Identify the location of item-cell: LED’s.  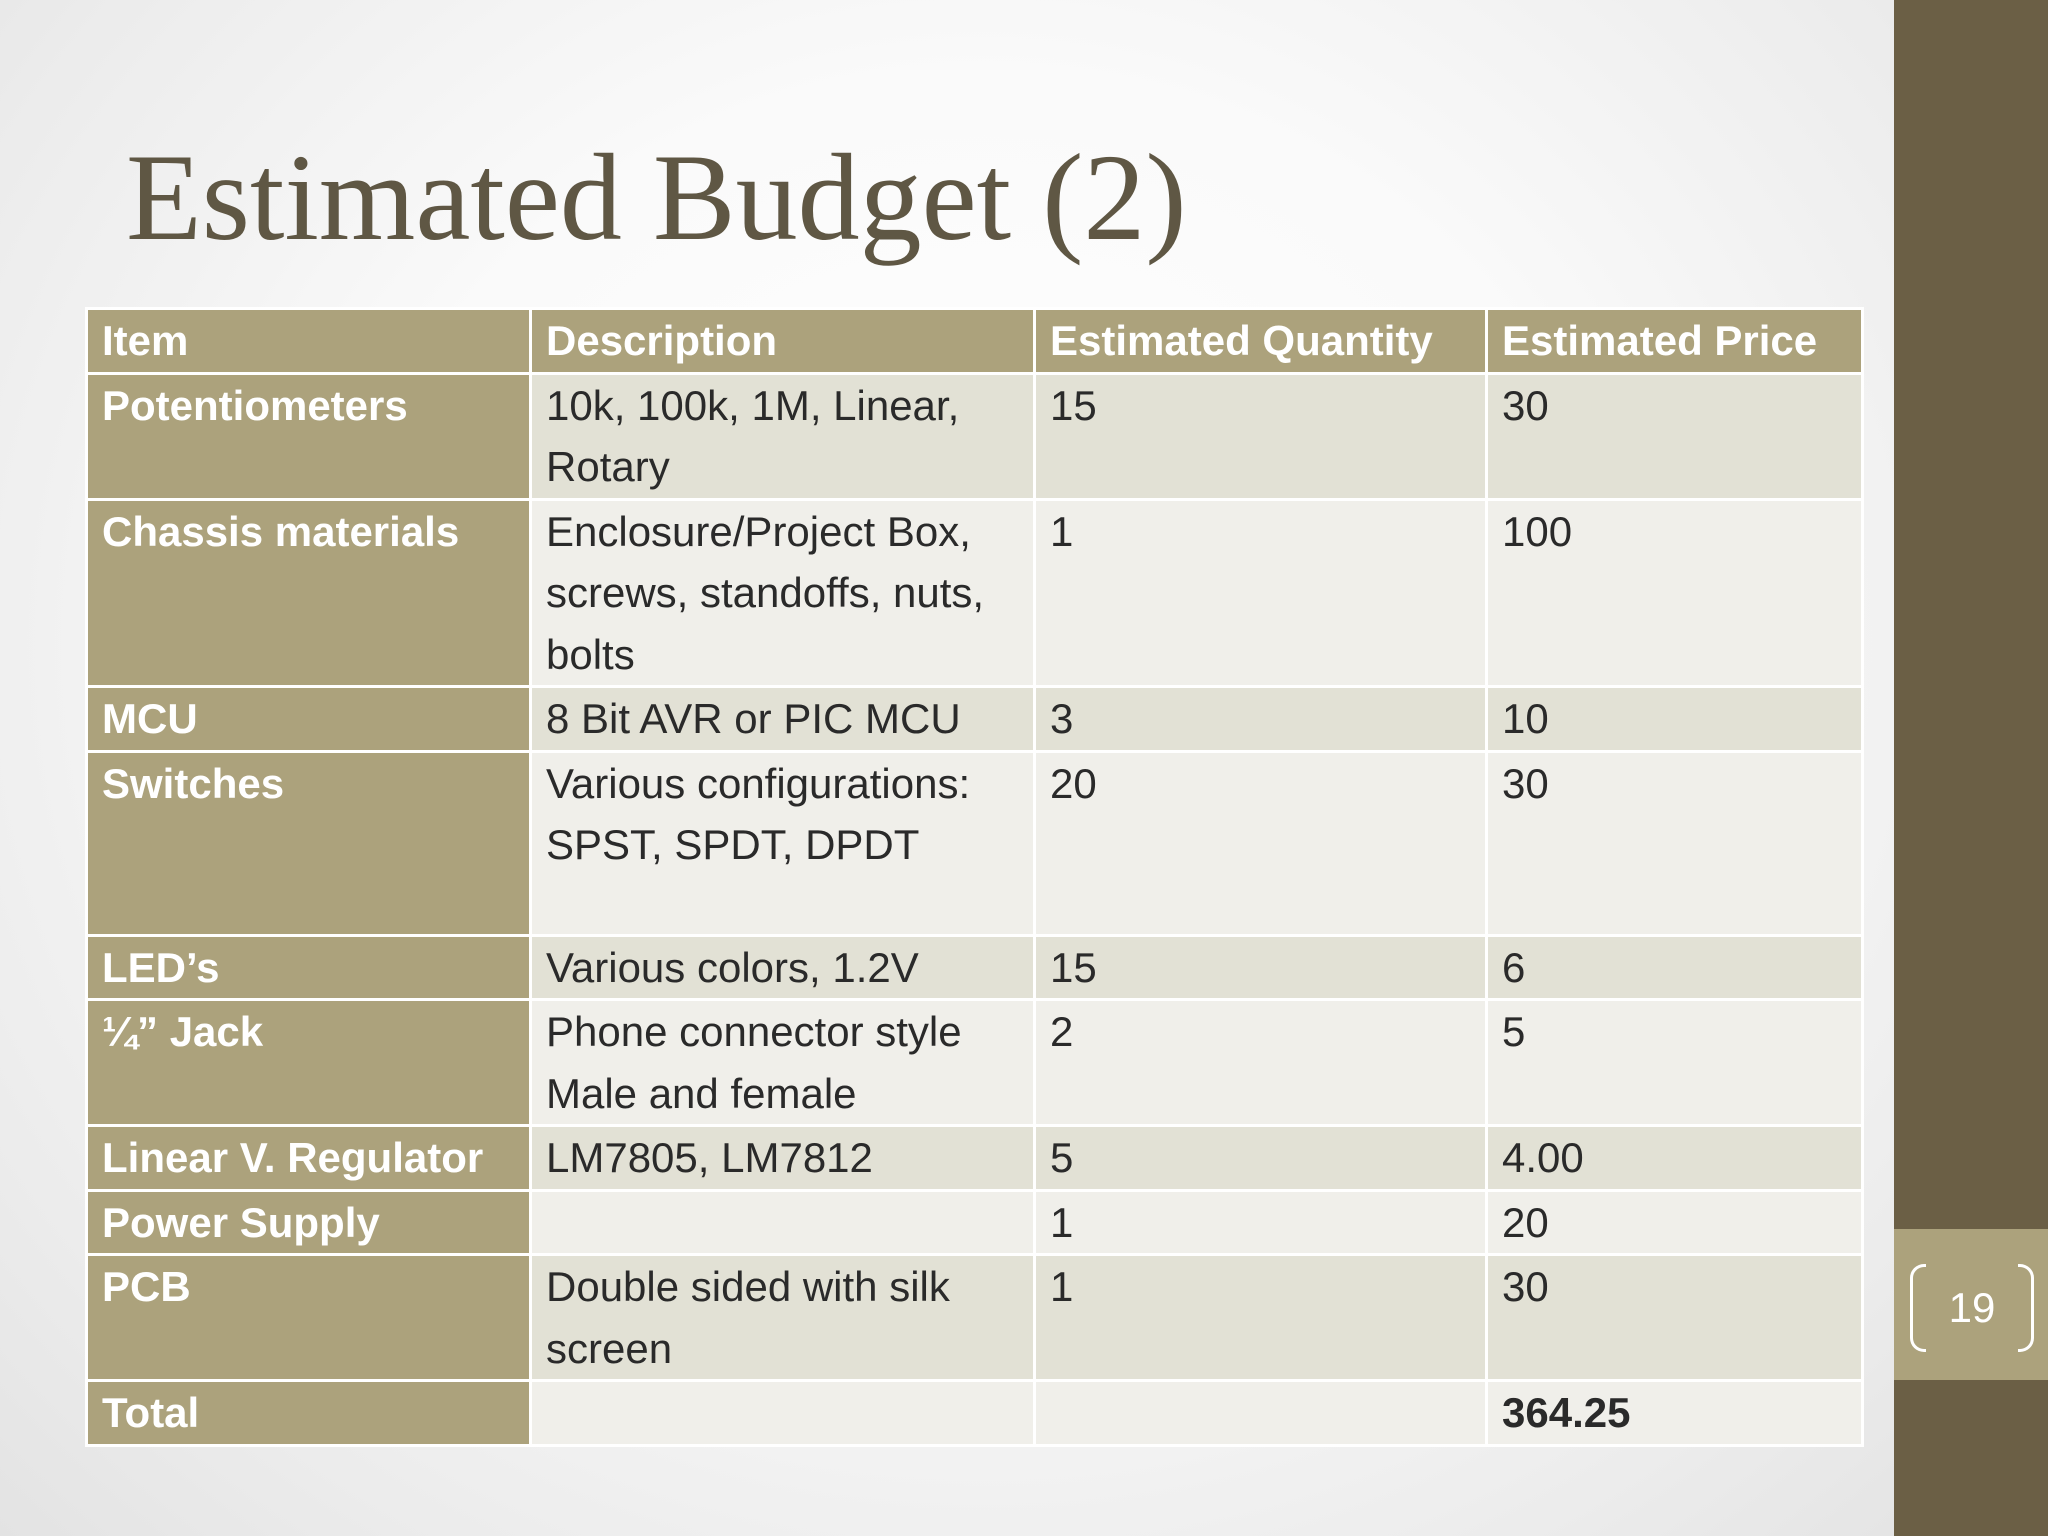
(308, 967).